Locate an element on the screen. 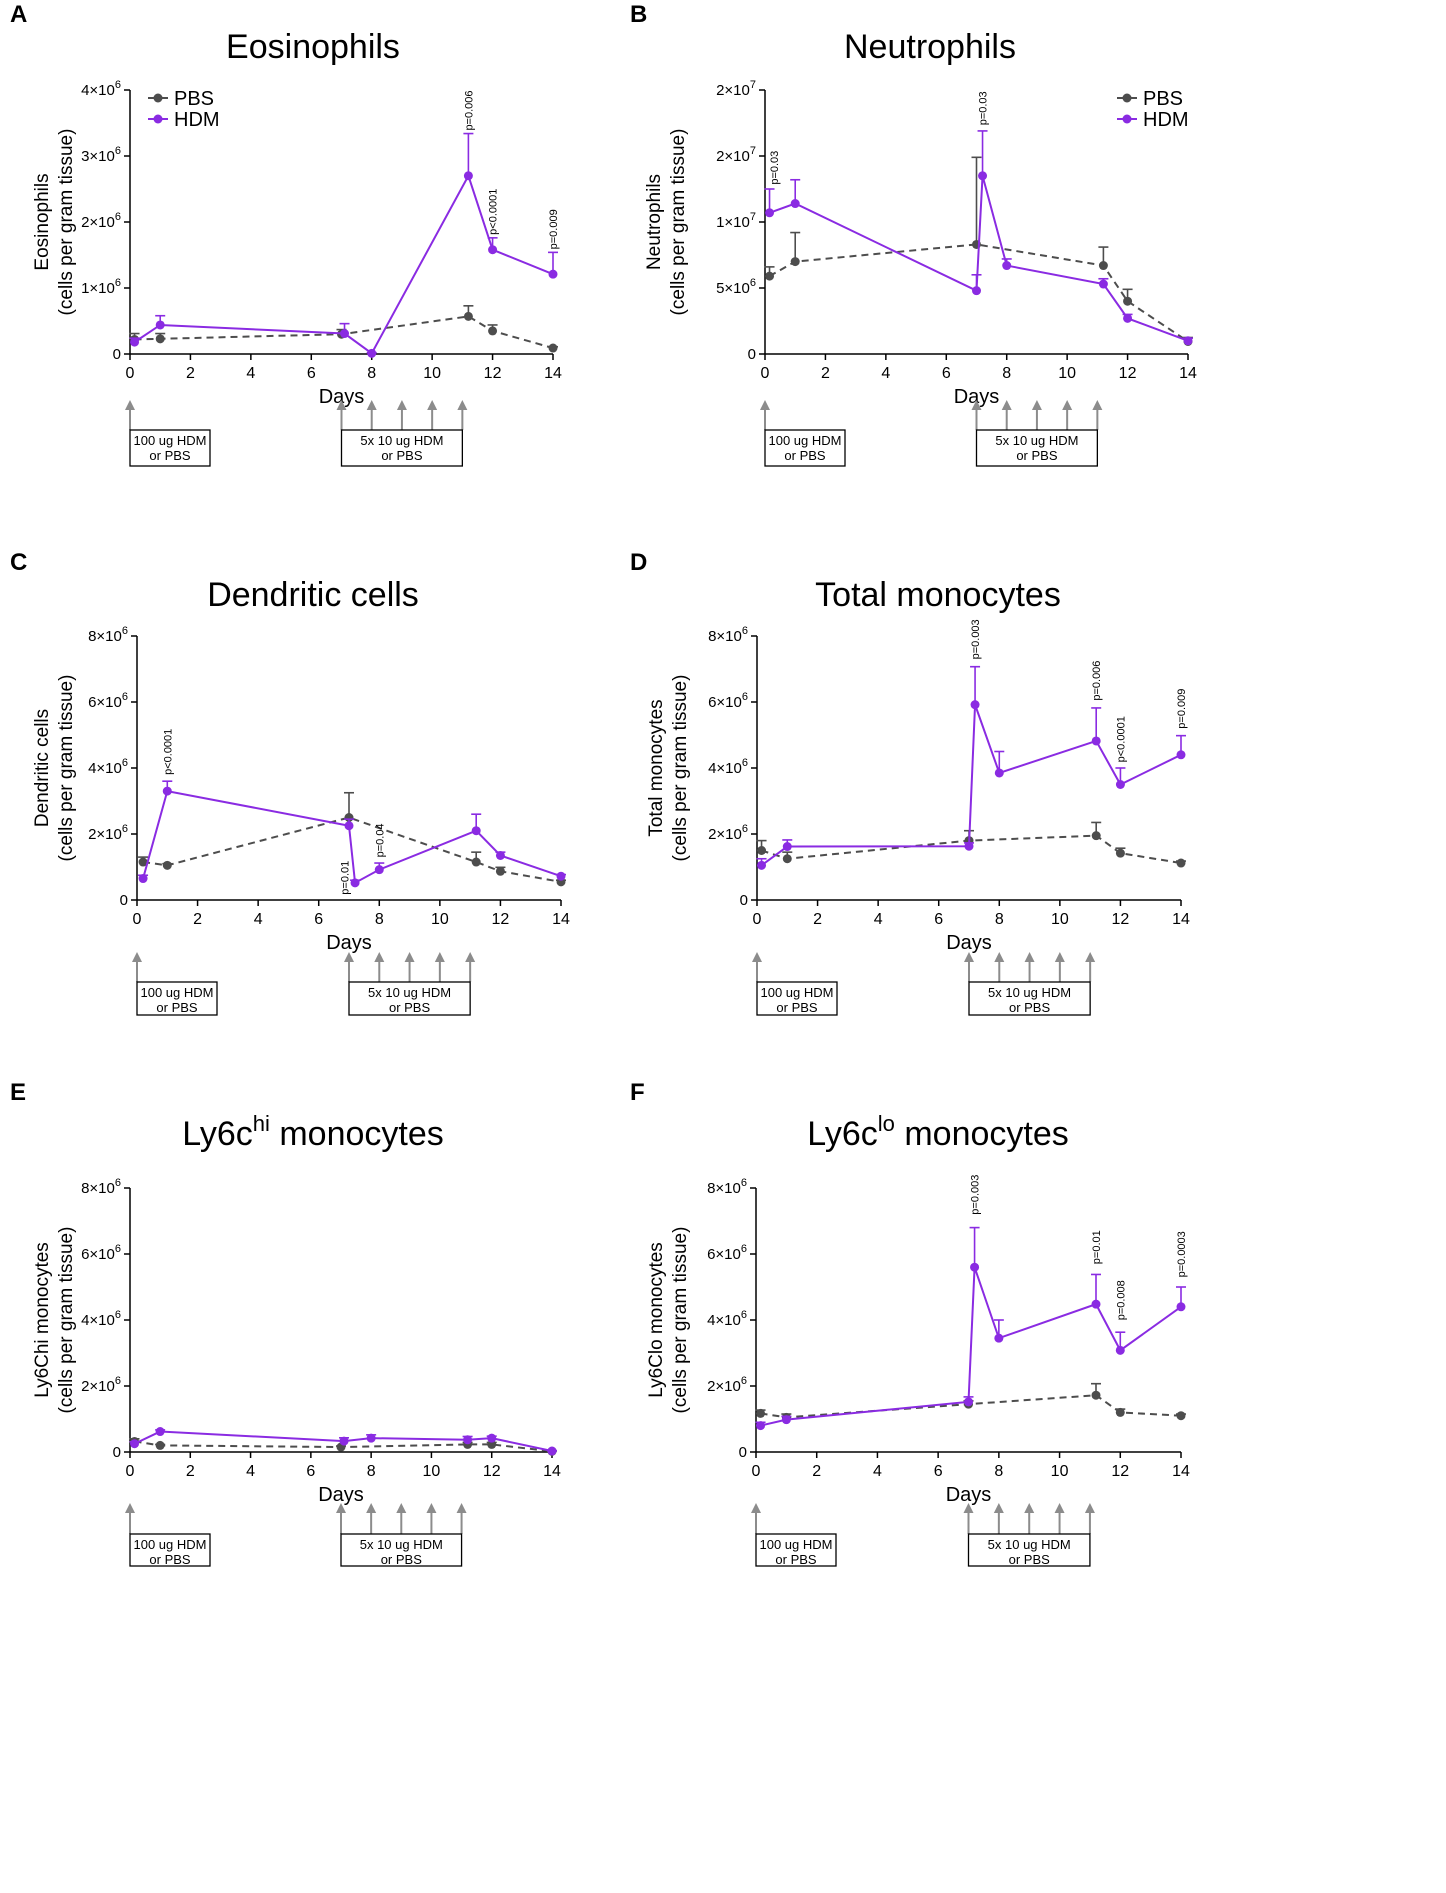 This screenshot has width=1446, height=1893. x-tick-label: 6 is located at coordinates (946, 373).